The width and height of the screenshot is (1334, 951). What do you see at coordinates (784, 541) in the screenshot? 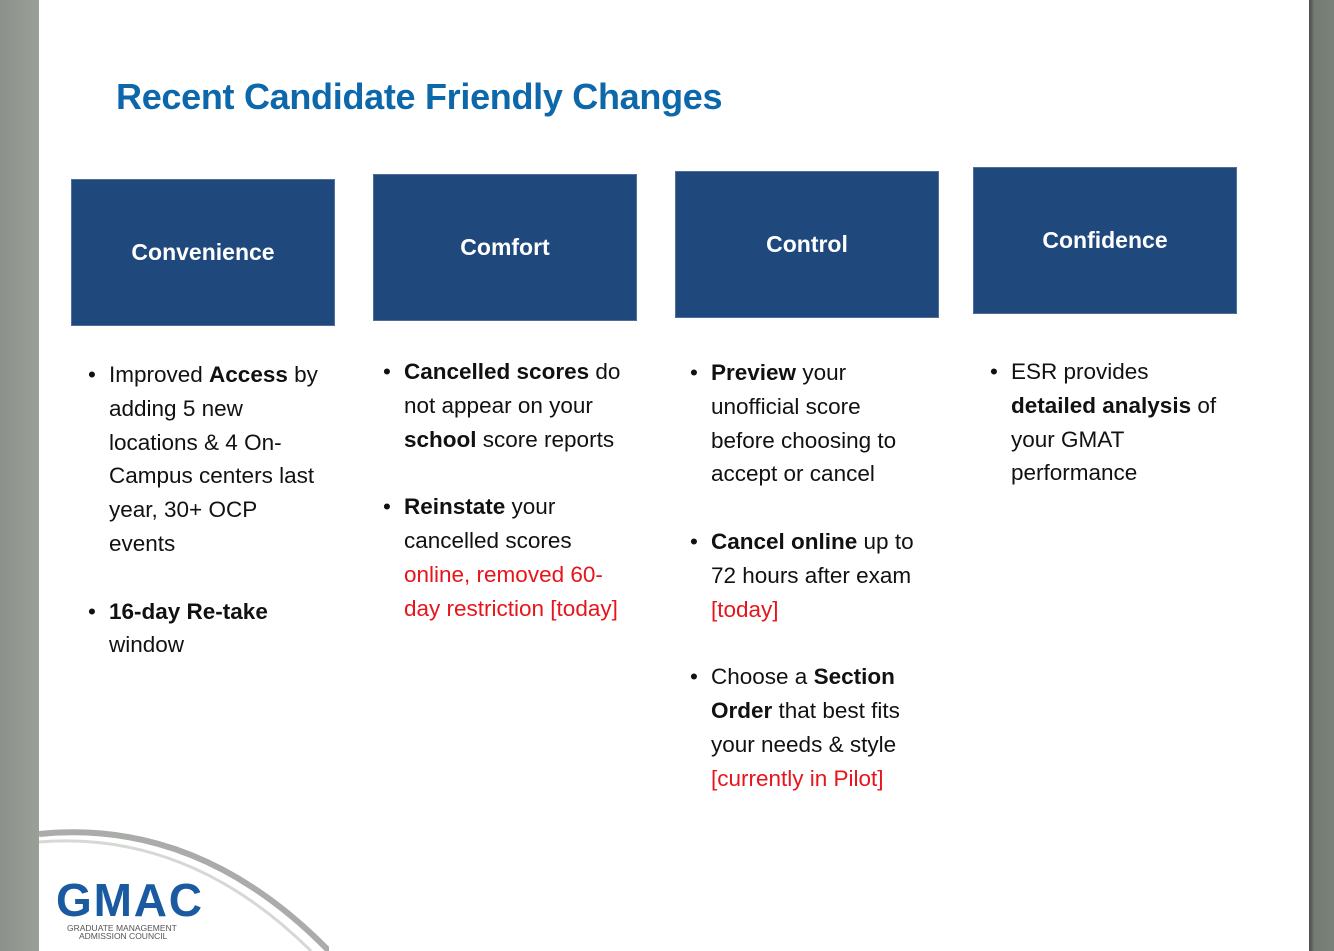
I see `bold-text: Cancel online` at bounding box center [784, 541].